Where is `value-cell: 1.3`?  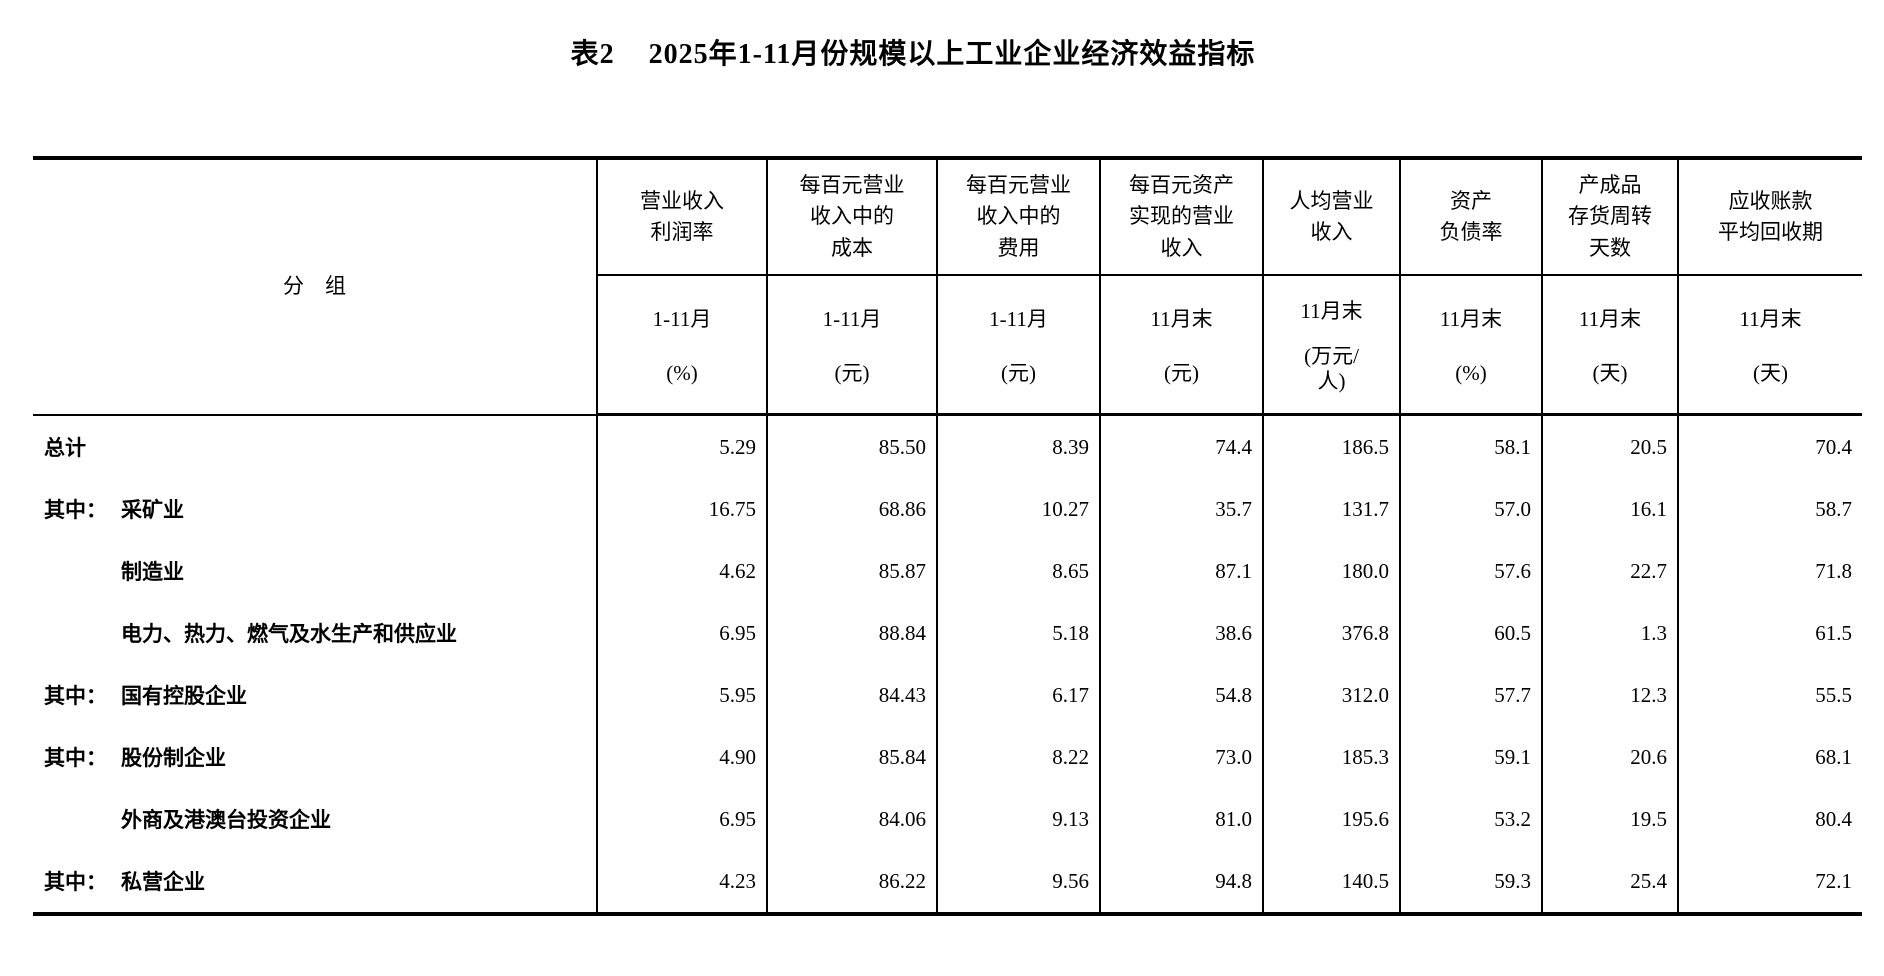
value-cell: 1.3 is located at coordinates (1609, 633).